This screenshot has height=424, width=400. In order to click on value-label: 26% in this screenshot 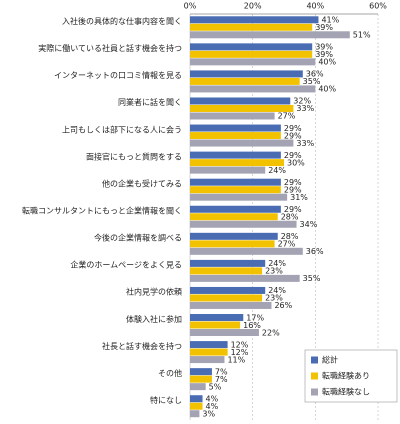, I will do `click(283, 305)`.